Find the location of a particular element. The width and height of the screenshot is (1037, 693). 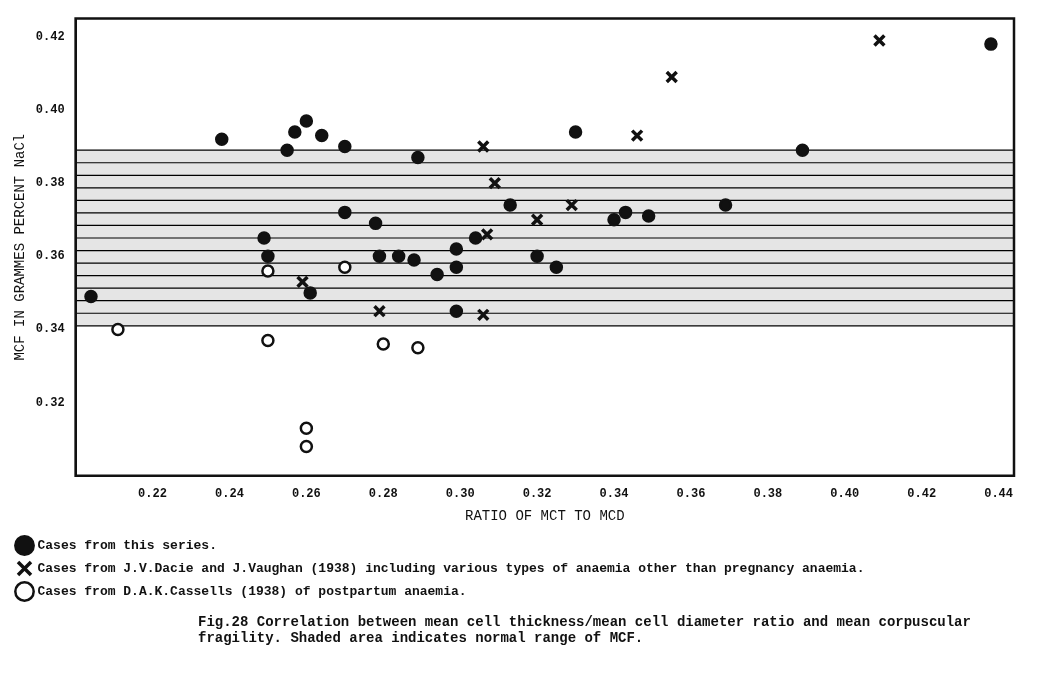

x-tick-label: 0.40 is located at coordinates (845, 494).